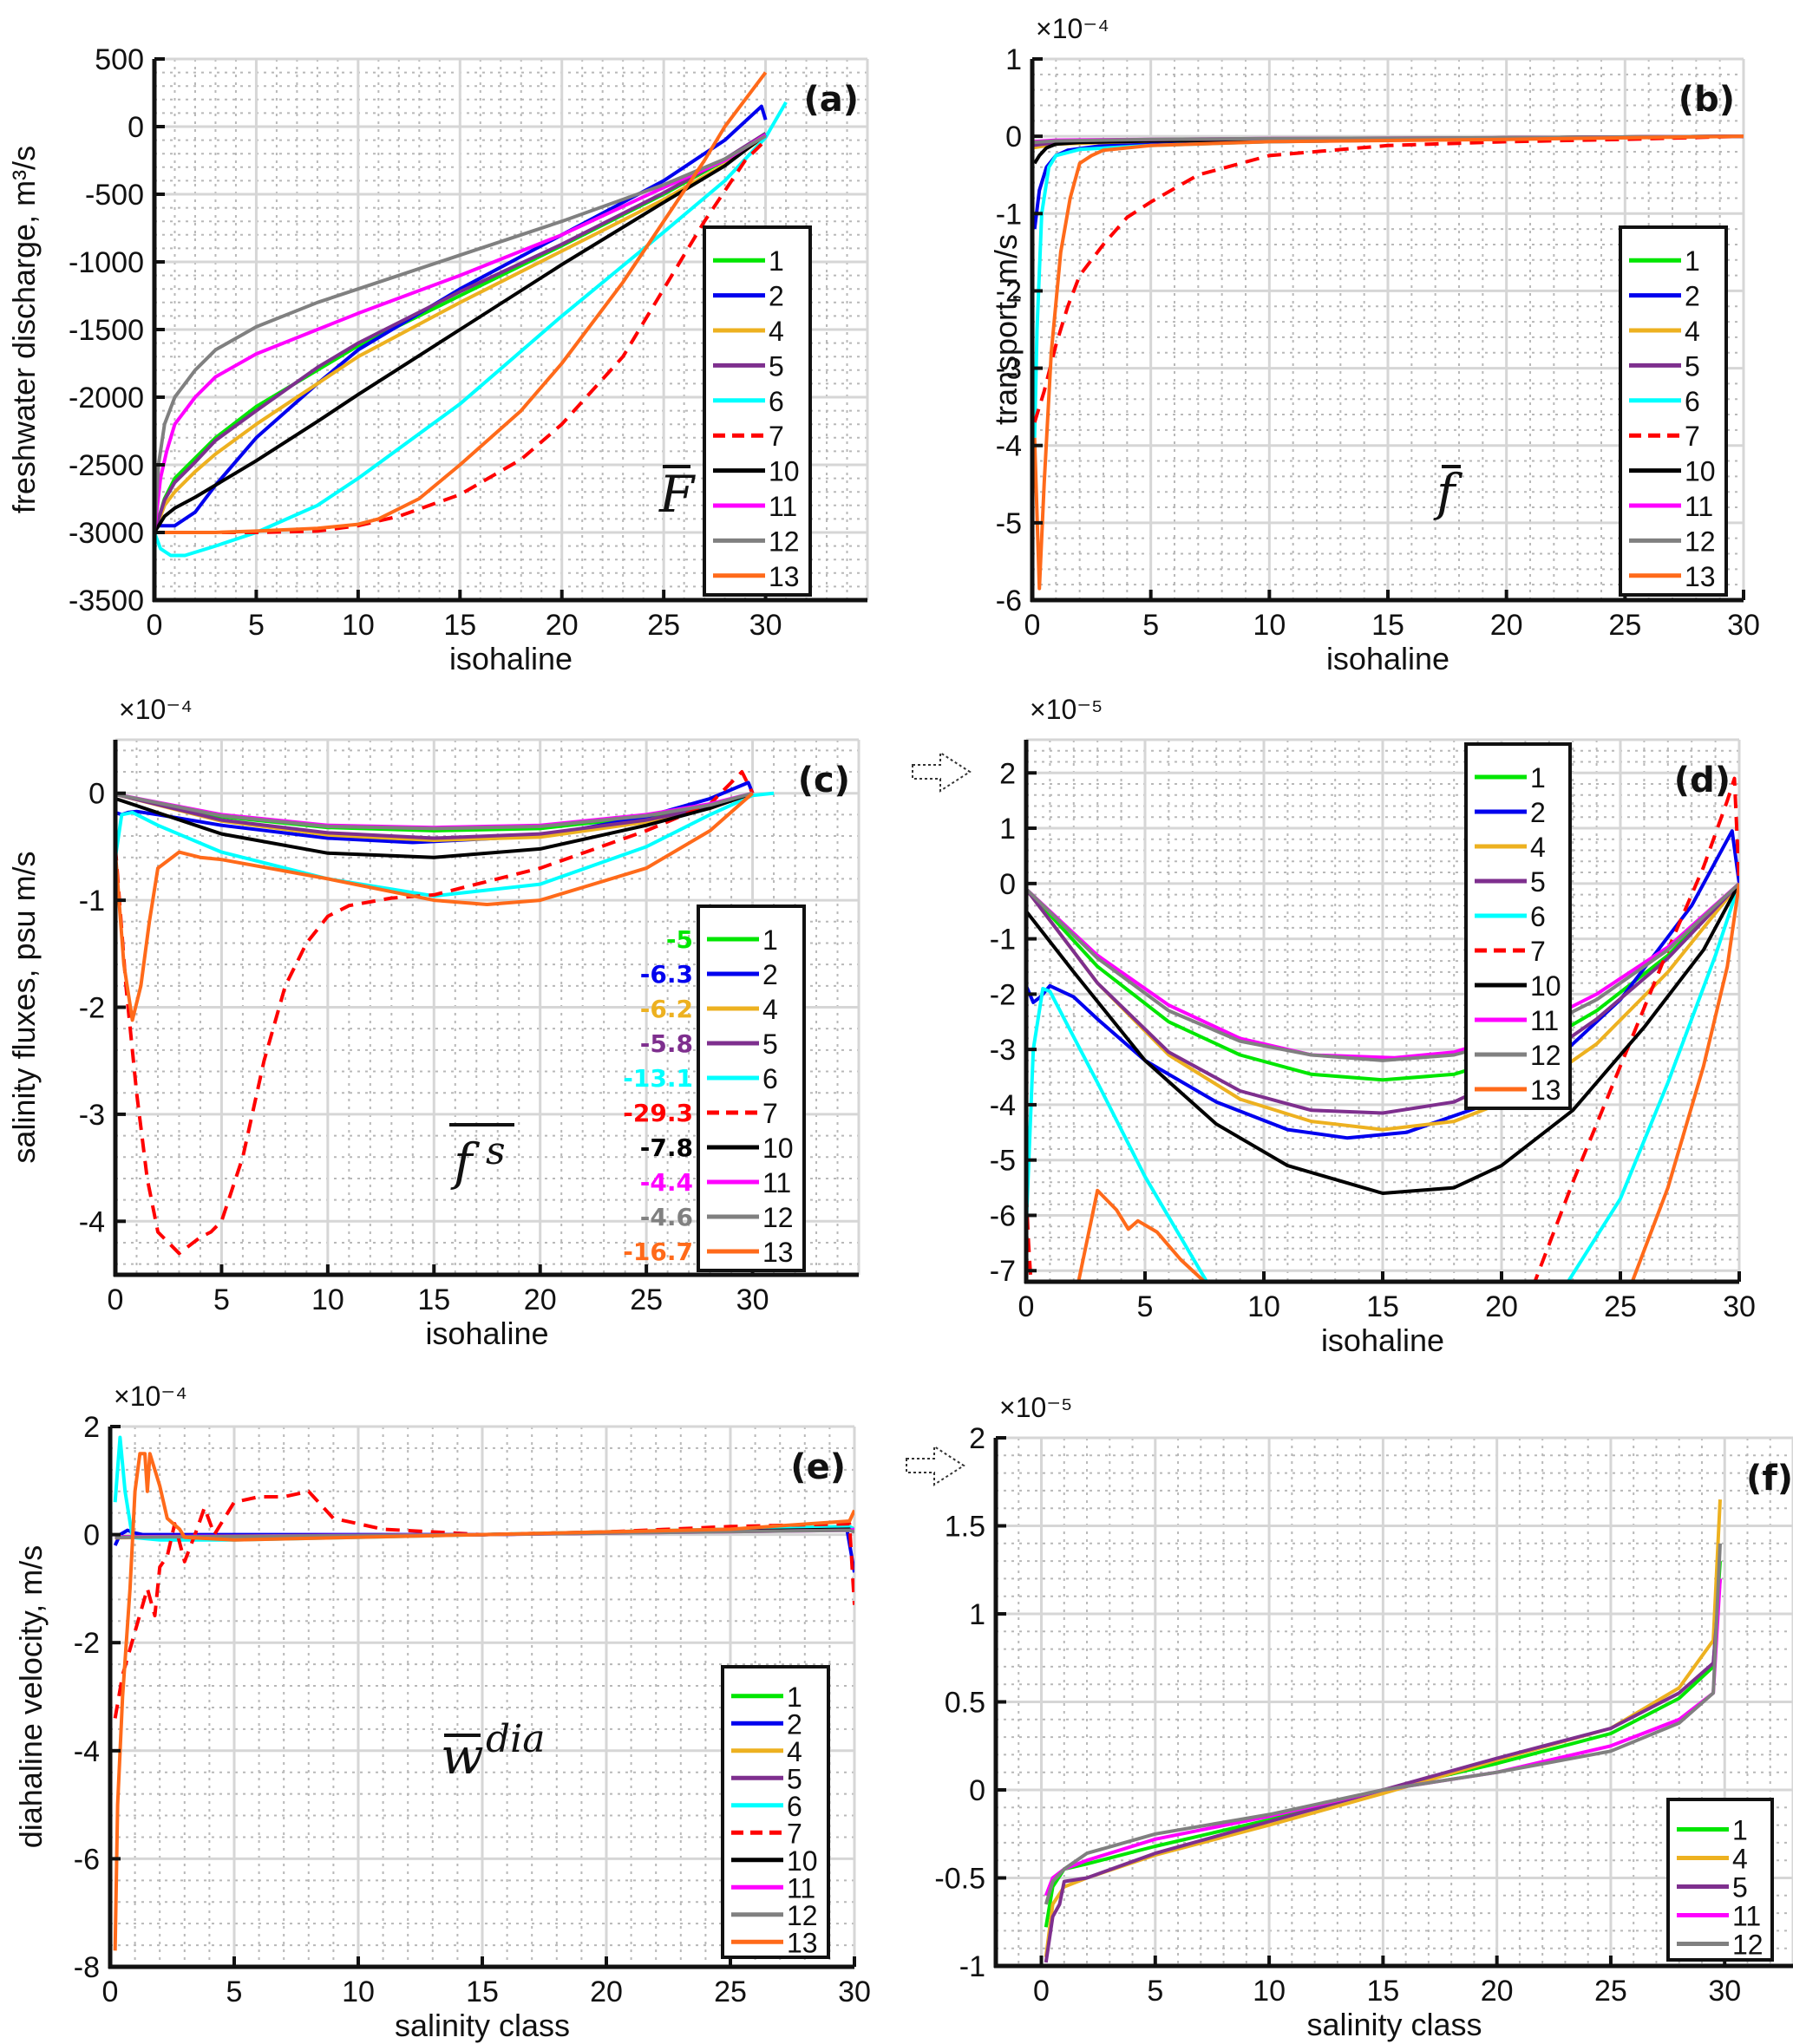 This screenshot has width=1793, height=2044. I want to click on legend-label-10: 10, so click(778, 1148).